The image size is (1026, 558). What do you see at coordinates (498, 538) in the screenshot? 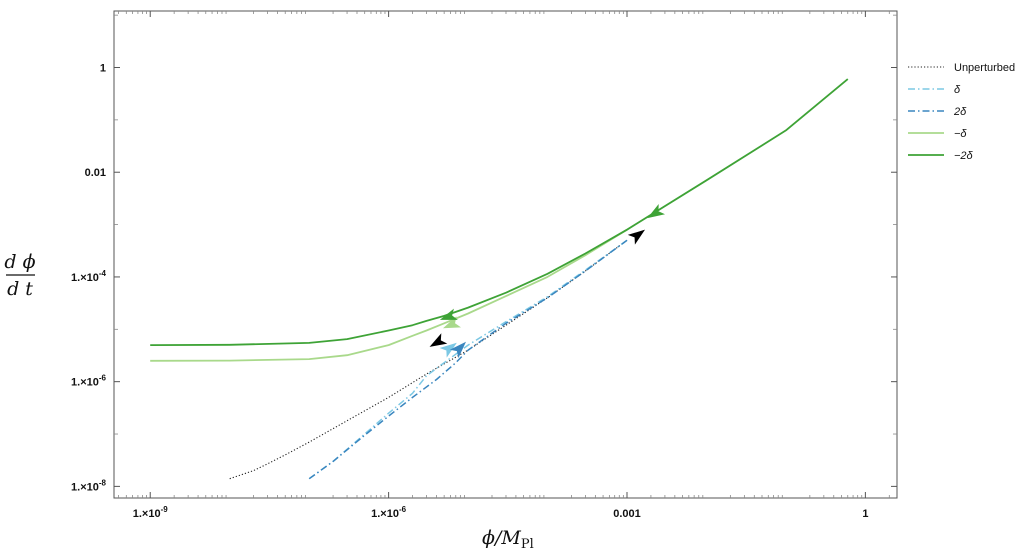
I see `x-axis-title-slash: /` at bounding box center [498, 538].